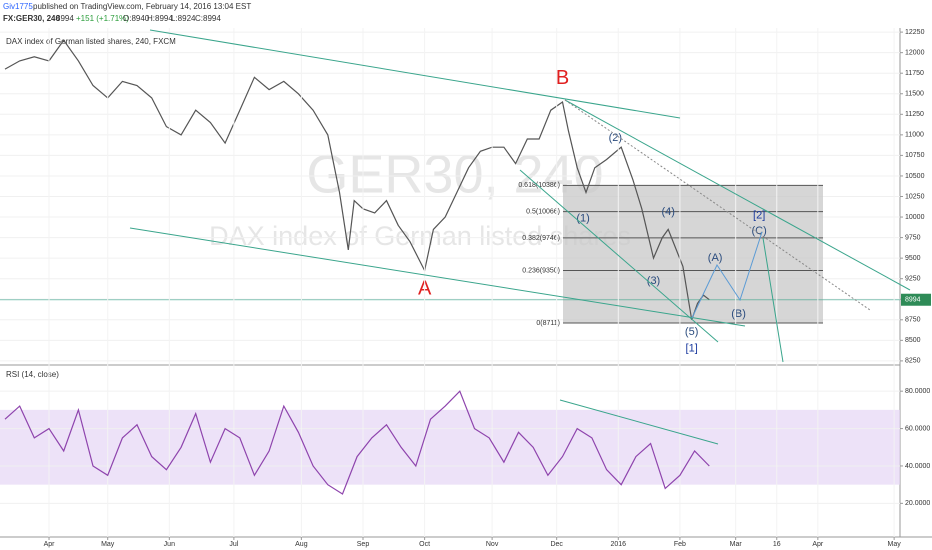 Image resolution: width=932 pixels, height=550 pixels. What do you see at coordinates (915, 53) in the screenshot?
I see `y-tick-label: 12000` at bounding box center [915, 53].